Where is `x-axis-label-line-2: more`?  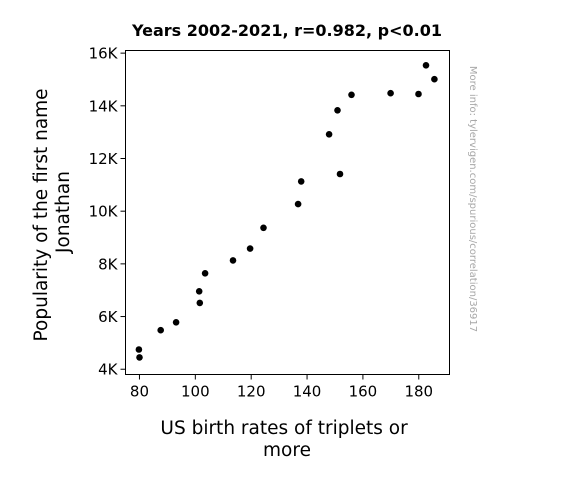
x-axis-label-line-2: more is located at coordinates (287, 450).